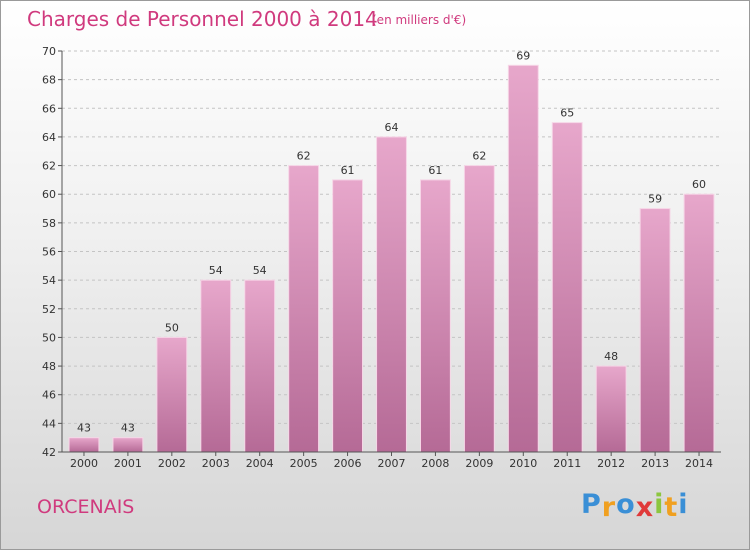 The height and width of the screenshot is (550, 750). What do you see at coordinates (128, 463) in the screenshot?
I see `x-tick-label: 2001` at bounding box center [128, 463].